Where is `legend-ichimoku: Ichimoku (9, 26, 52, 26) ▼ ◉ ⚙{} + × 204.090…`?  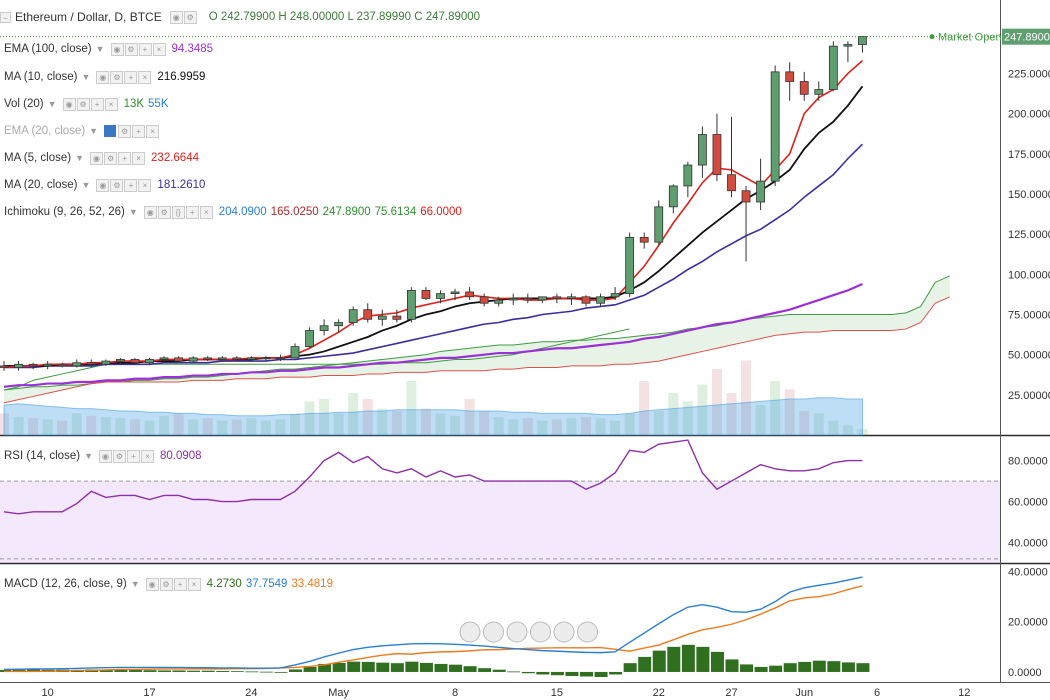 legend-ichimoku: Ichimoku (9, 26, 52, 26) ▼ ◉ ⚙{} + × 204.090… is located at coordinates (234, 212).